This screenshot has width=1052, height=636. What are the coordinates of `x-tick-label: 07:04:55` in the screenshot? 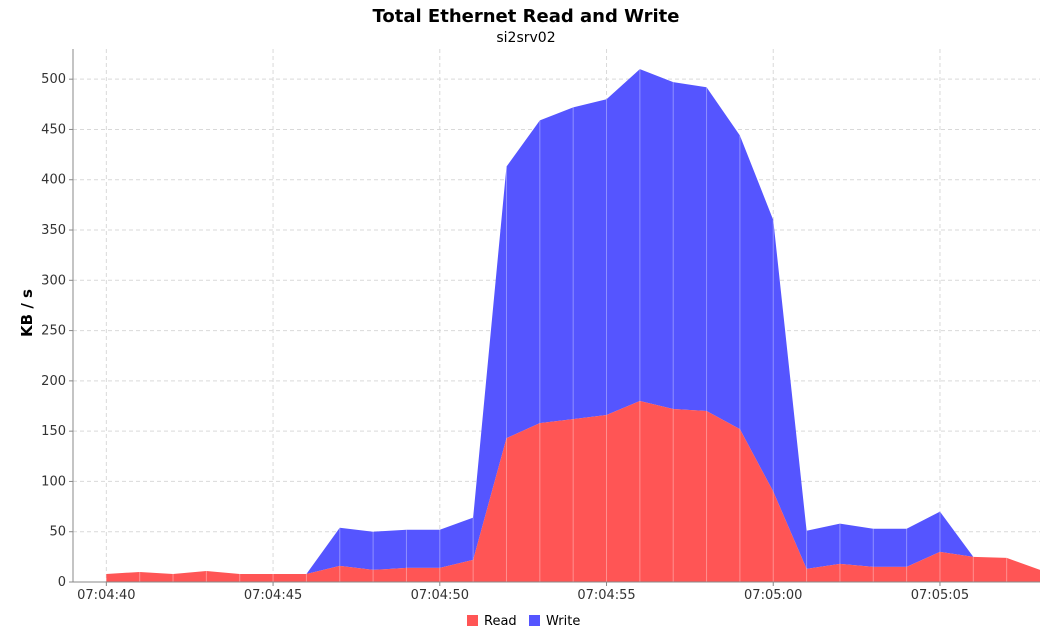 It's located at (606, 595).